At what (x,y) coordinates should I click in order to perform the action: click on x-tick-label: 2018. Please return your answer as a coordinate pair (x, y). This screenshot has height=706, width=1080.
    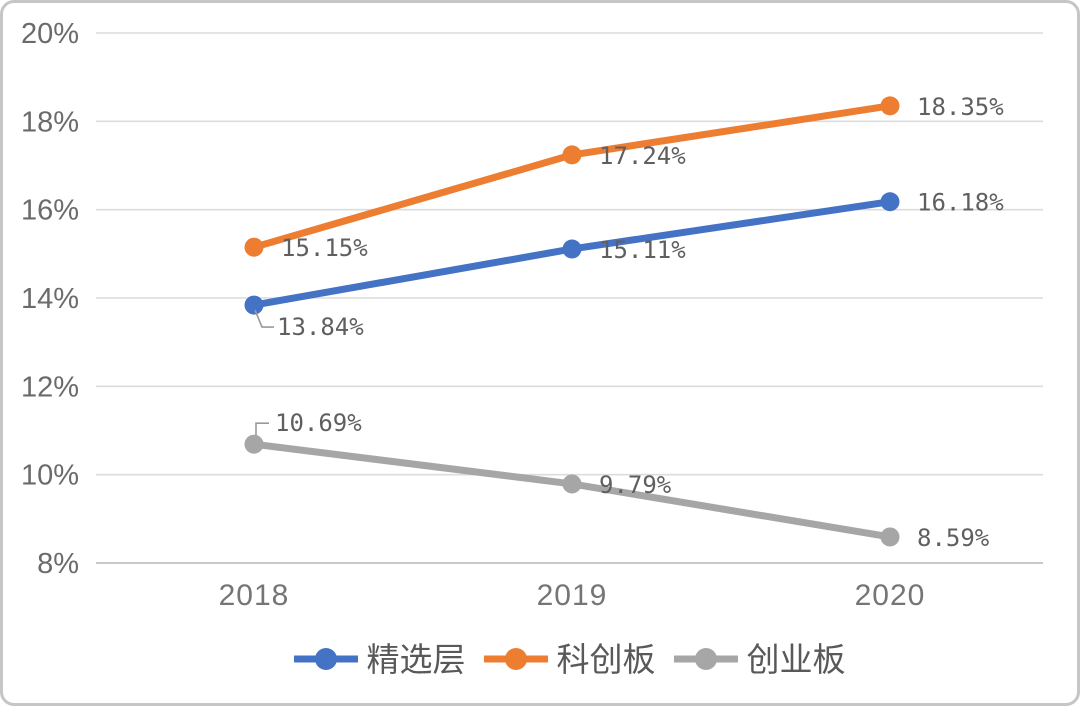
    Looking at the image, I should click on (254, 595).